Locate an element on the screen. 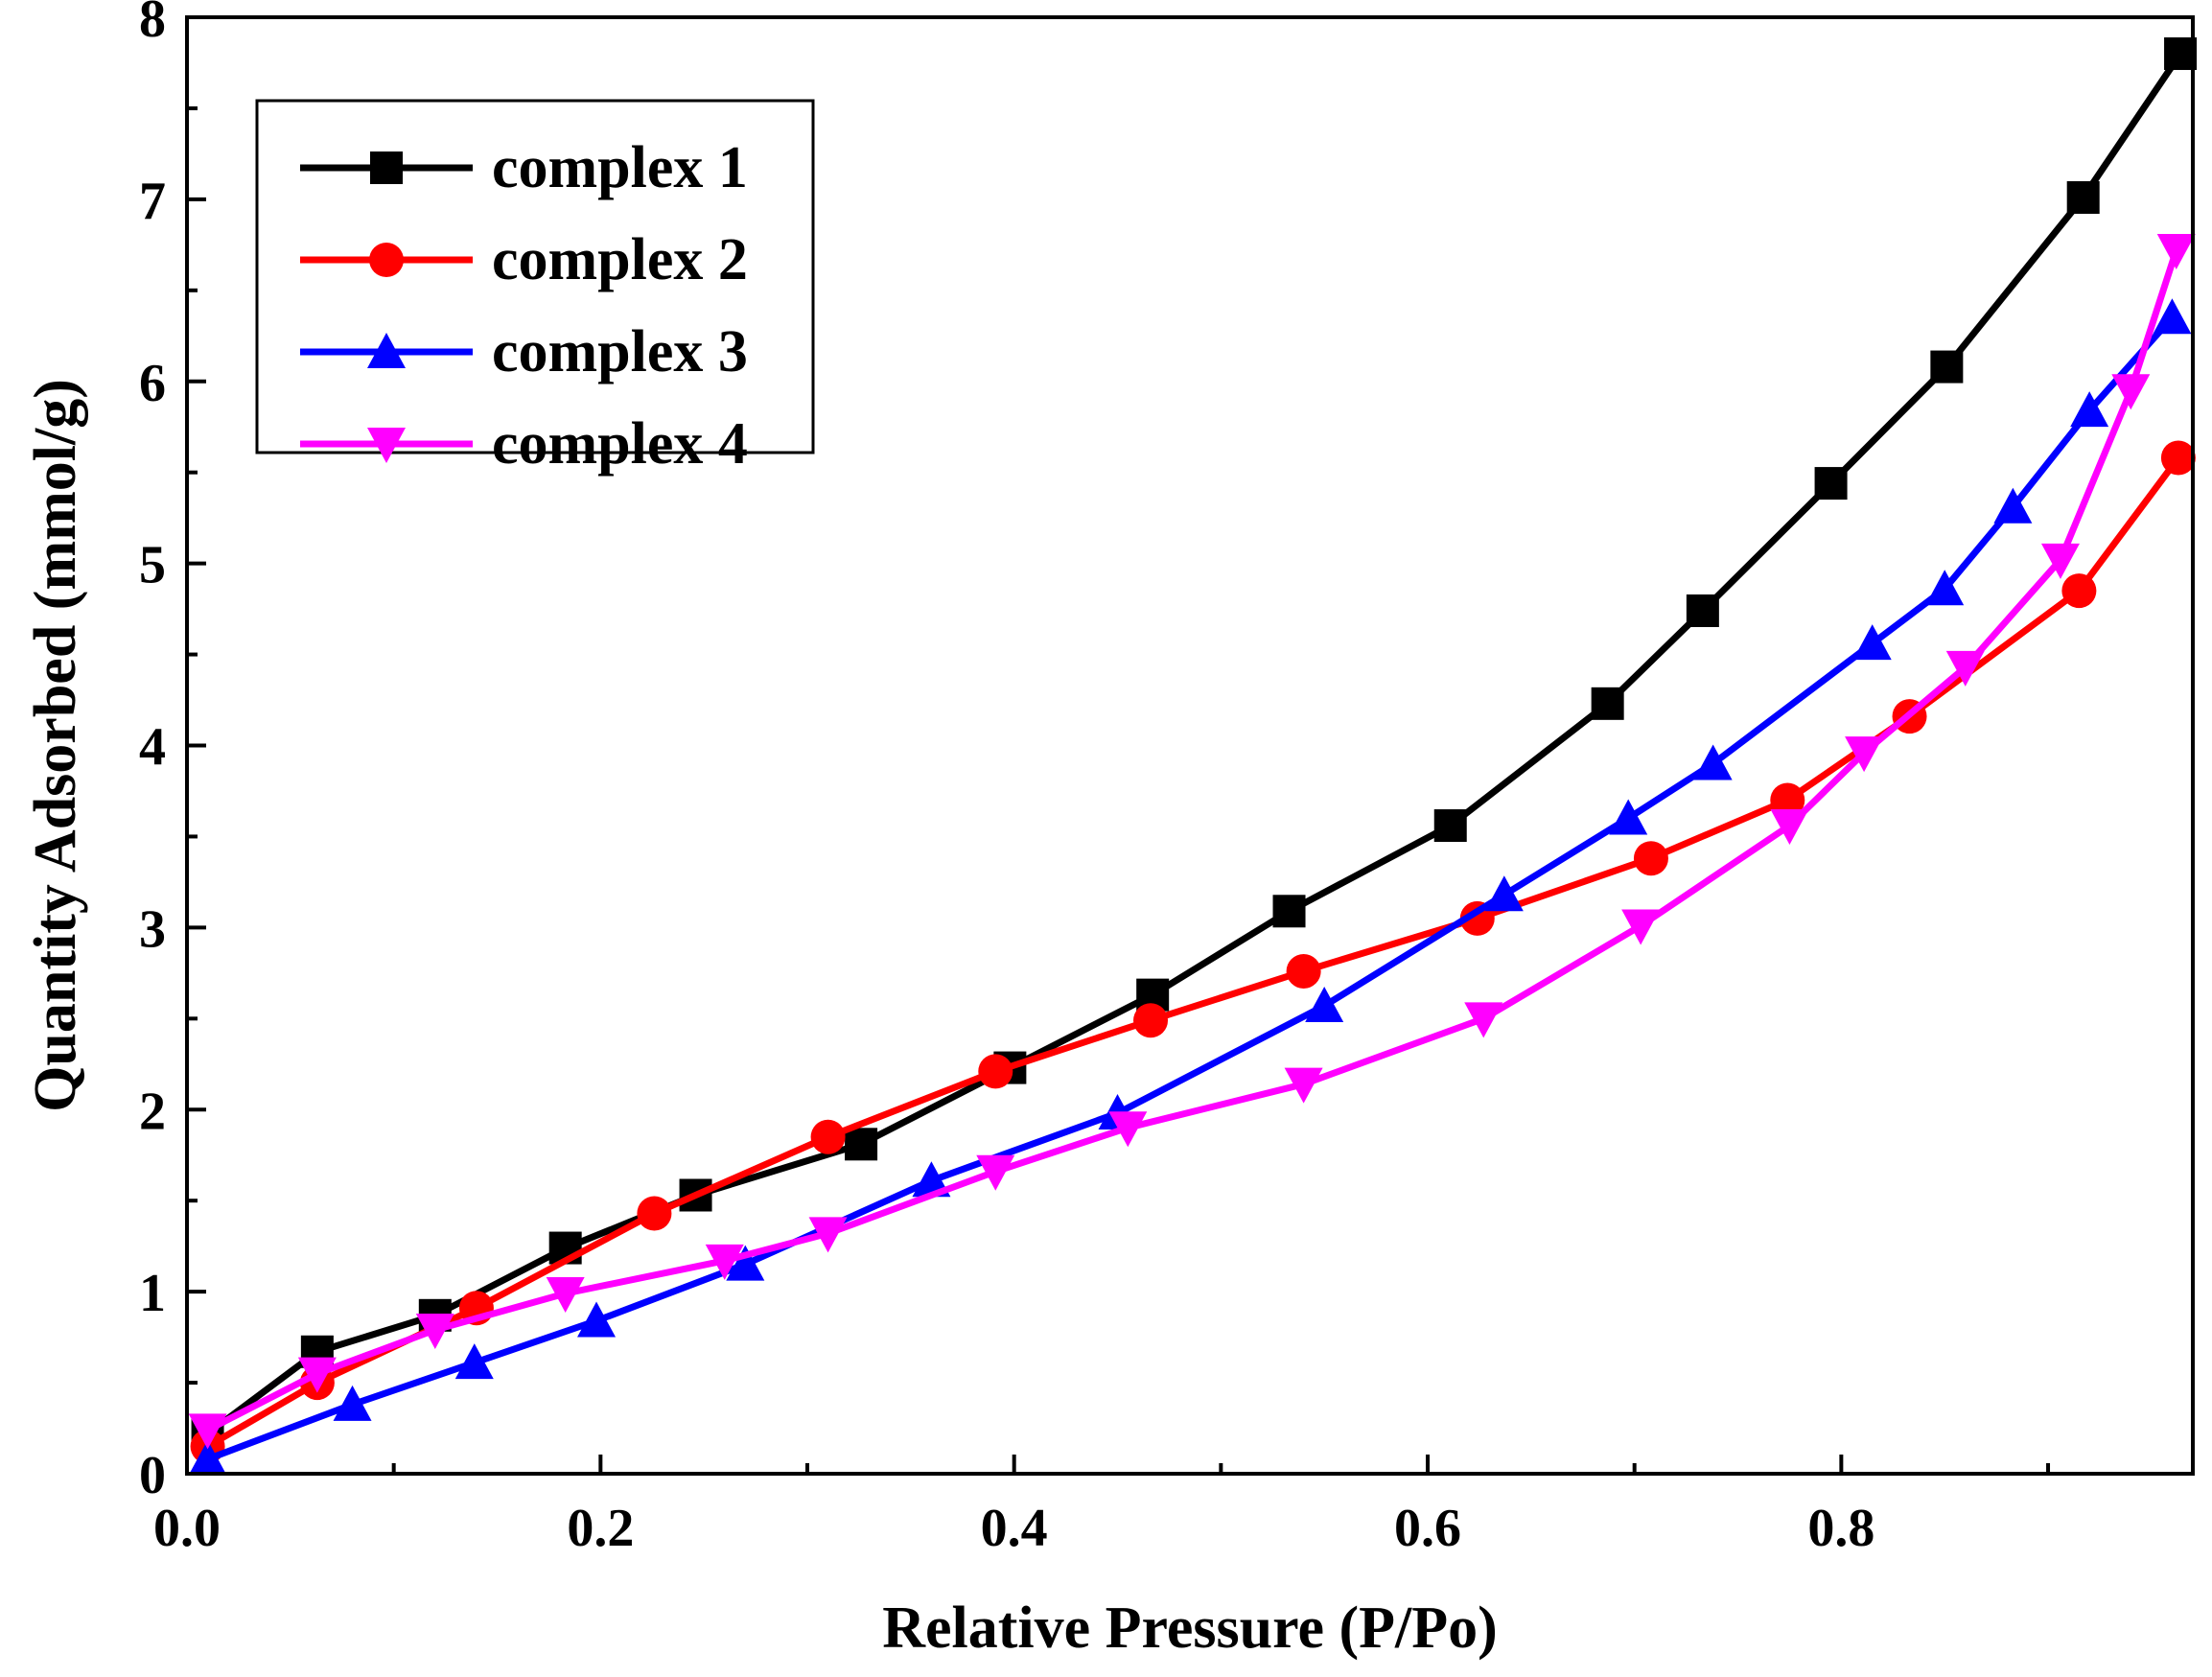 The width and height of the screenshot is (2212, 1677). y-axis: 0 1 2 3 4 5 6 7 8 is located at coordinates (172, 752).